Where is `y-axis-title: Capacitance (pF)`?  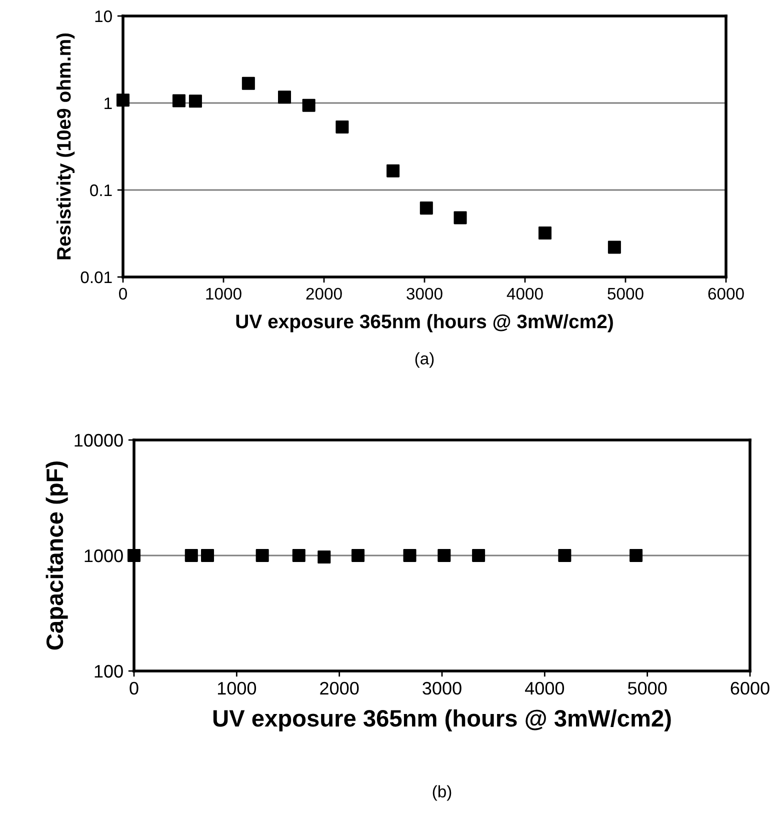 y-axis-title: Capacitance (pF) is located at coordinates (57, 556).